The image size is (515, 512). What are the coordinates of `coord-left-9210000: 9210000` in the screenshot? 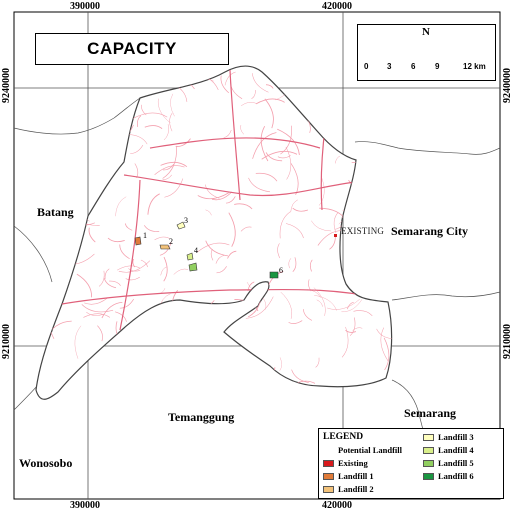 It's located at (6, 341).